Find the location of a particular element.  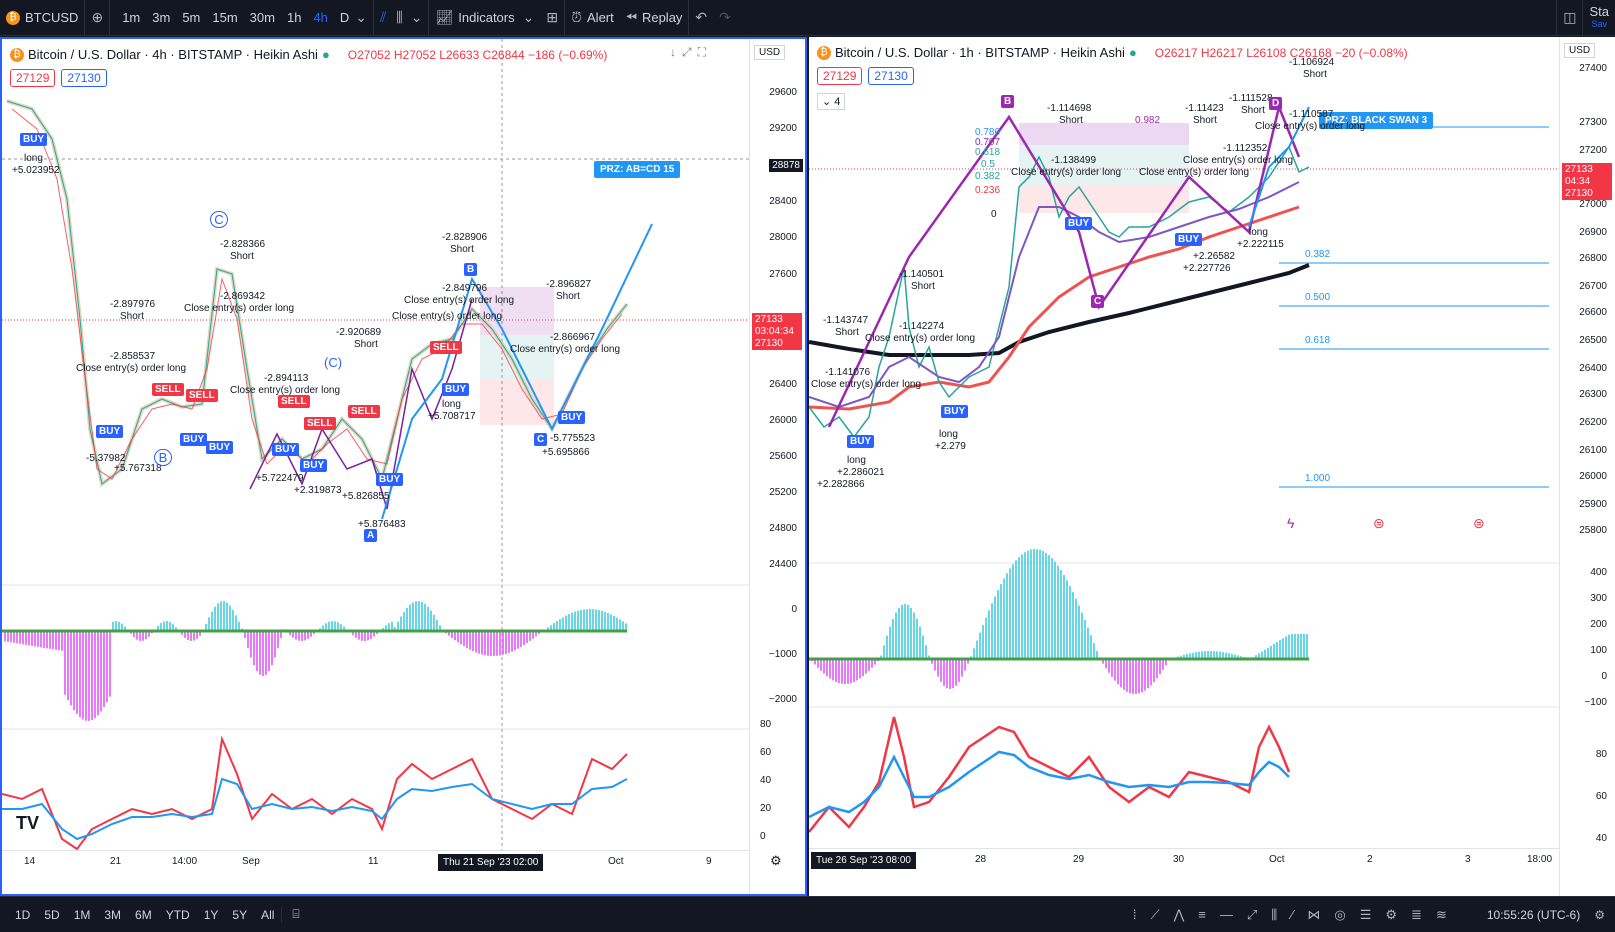

arrow-down-icon: ↓ is located at coordinates (673, 52).